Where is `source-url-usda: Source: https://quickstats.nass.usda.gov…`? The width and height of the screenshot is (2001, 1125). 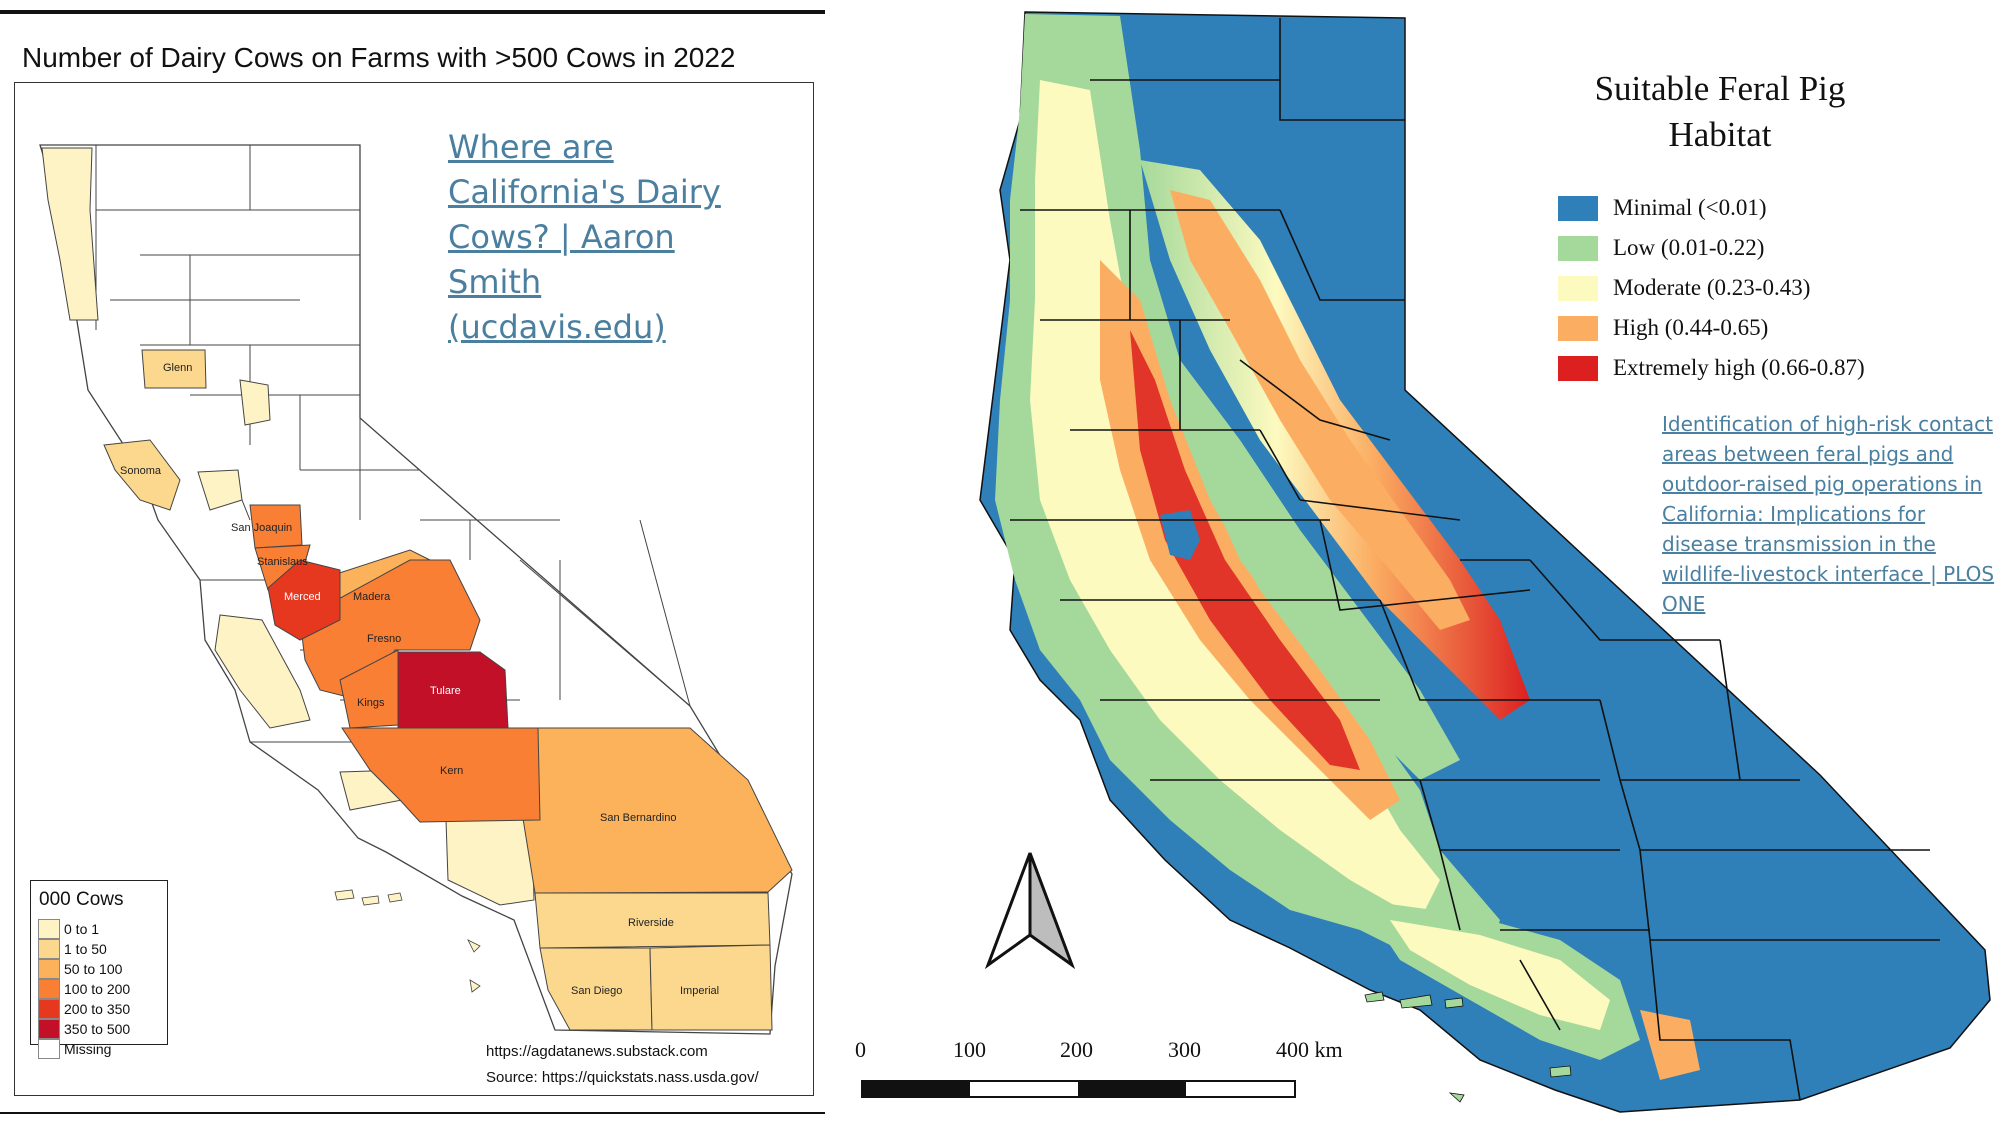
source-url-usda: Source: https://quickstats.nass.usda.gov… is located at coordinates (622, 1077).